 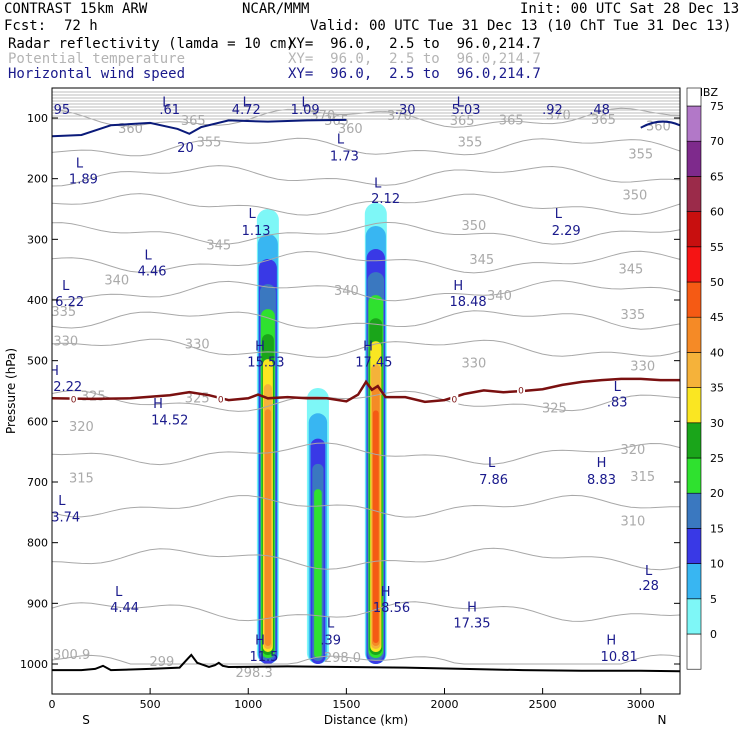 What do you see at coordinates (552, 110) in the screenshot?
I see `wind-label: .92` at bounding box center [552, 110].